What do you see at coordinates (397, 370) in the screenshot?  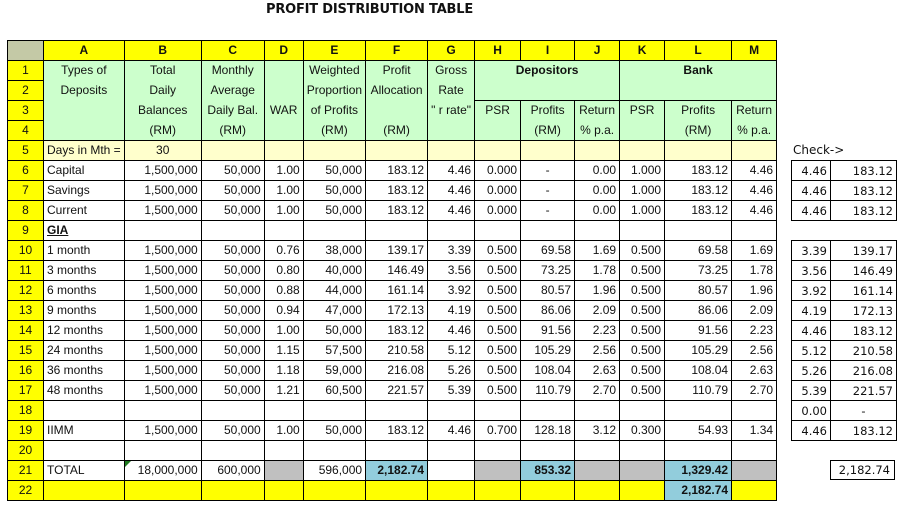 I see `cell-f16: 216.08` at bounding box center [397, 370].